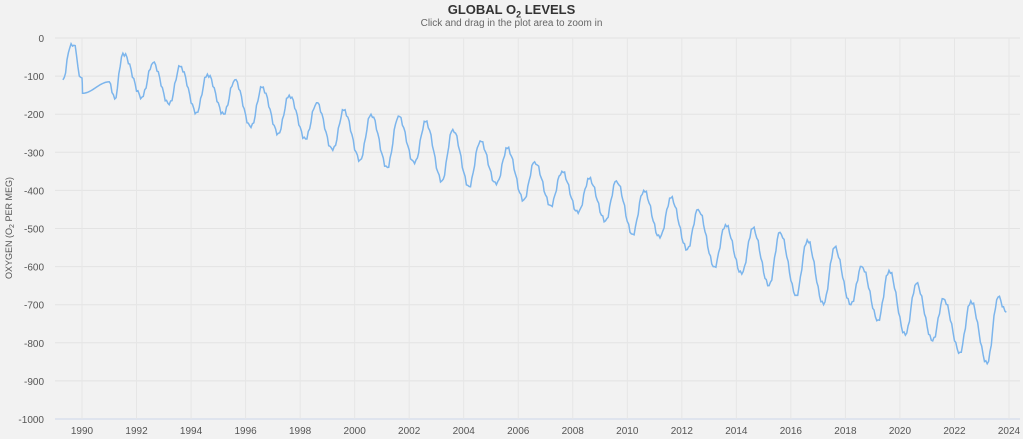 Image resolution: width=1023 pixels, height=439 pixels. Describe the element at coordinates (245, 431) in the screenshot. I see `x-tick-label: 1996` at that location.